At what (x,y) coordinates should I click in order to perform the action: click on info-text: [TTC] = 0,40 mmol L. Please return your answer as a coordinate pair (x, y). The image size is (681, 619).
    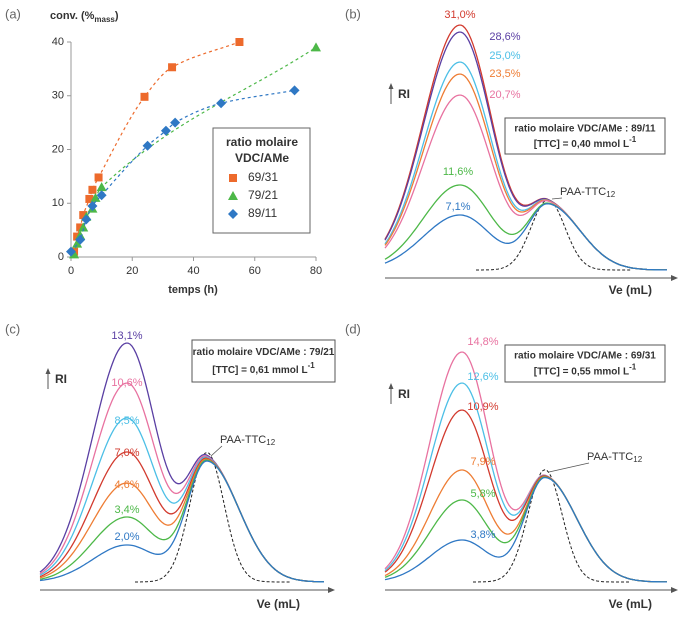
    Looking at the image, I should click on (581, 144).